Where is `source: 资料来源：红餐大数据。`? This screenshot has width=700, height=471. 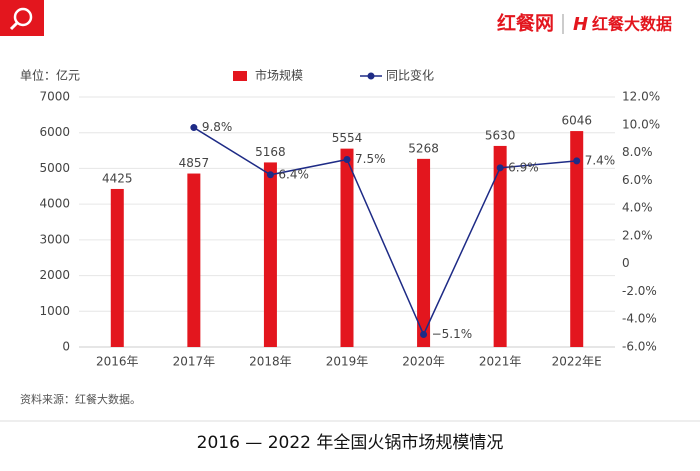
source: 资料来源：红餐大数据。 is located at coordinates (80, 399).